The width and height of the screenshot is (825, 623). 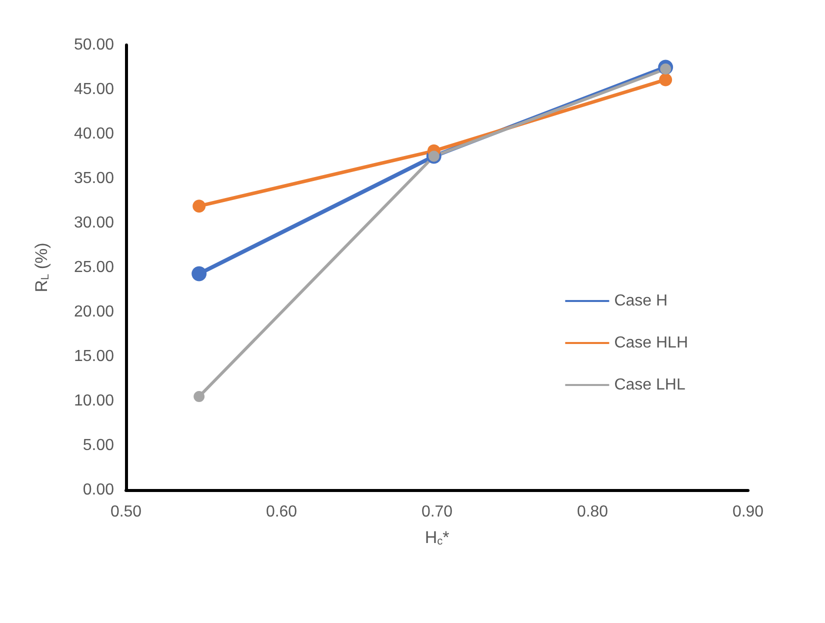 What do you see at coordinates (94, 401) in the screenshot?
I see `y-tick-label: 10.00` at bounding box center [94, 401].